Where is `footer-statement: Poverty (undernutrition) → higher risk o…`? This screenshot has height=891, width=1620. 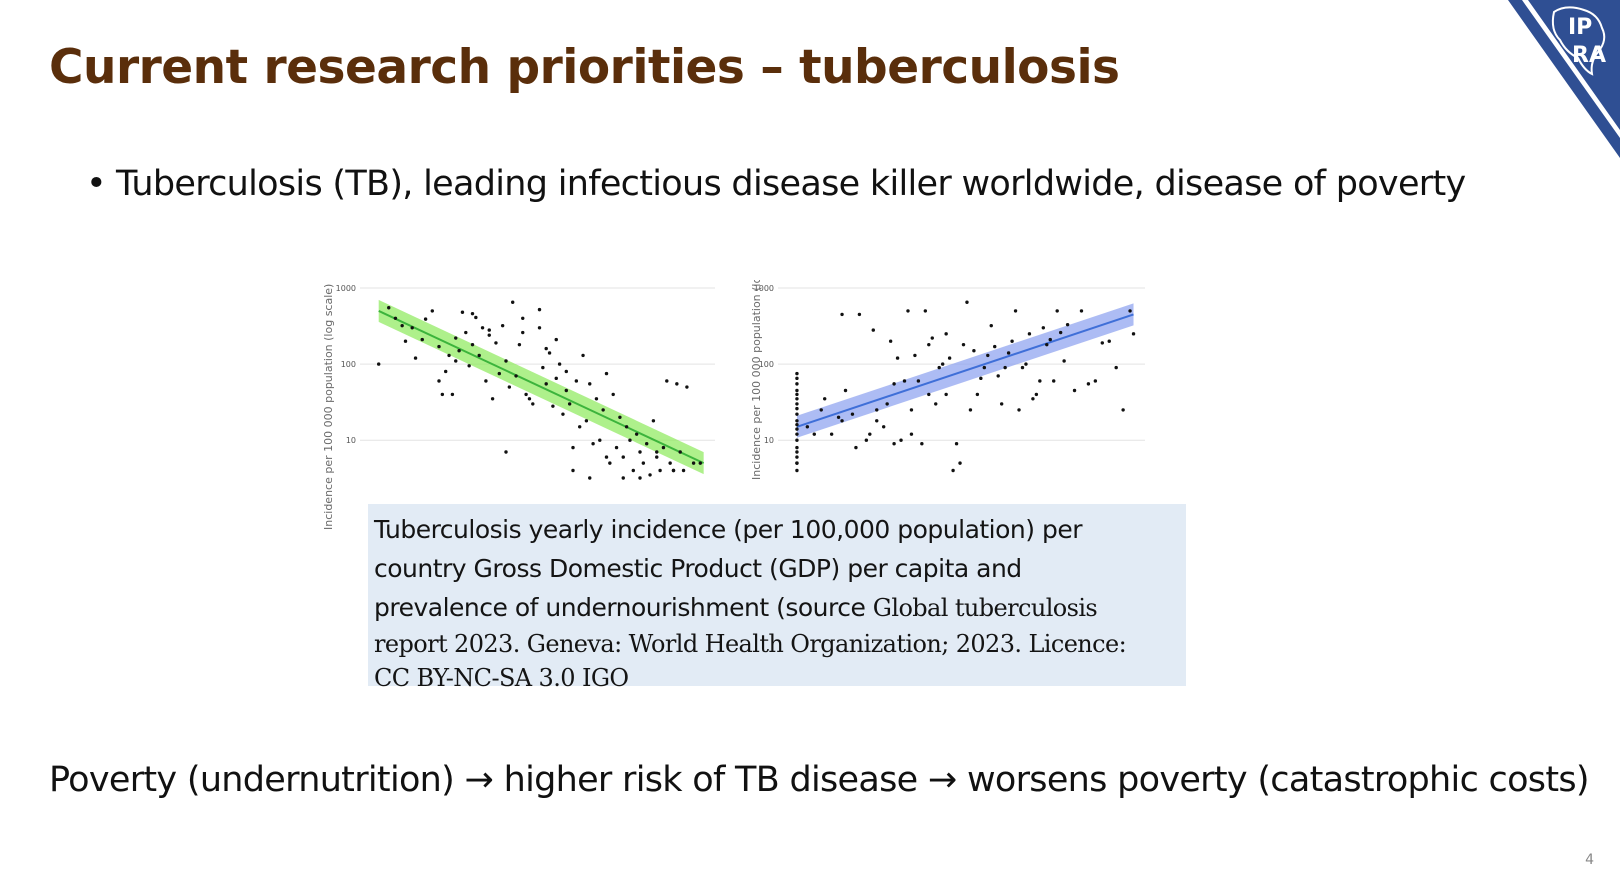 footer-statement: Poverty (undernutrition) → higher risk o… is located at coordinates (819, 780).